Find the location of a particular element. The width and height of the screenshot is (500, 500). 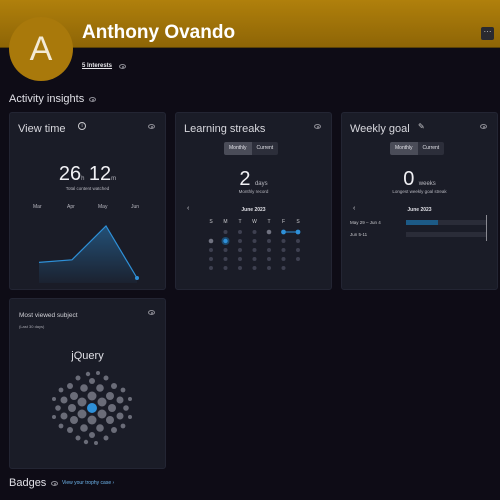

pencil-icon: ✎ is located at coordinates (421, 126).